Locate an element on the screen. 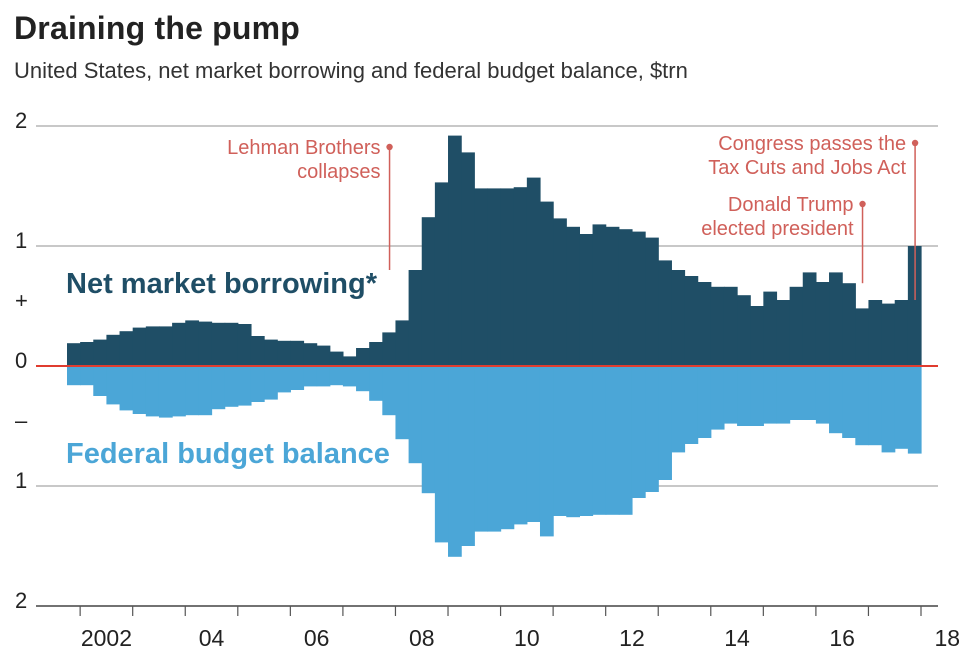  chart-title: Draining the pump is located at coordinates (157, 28).